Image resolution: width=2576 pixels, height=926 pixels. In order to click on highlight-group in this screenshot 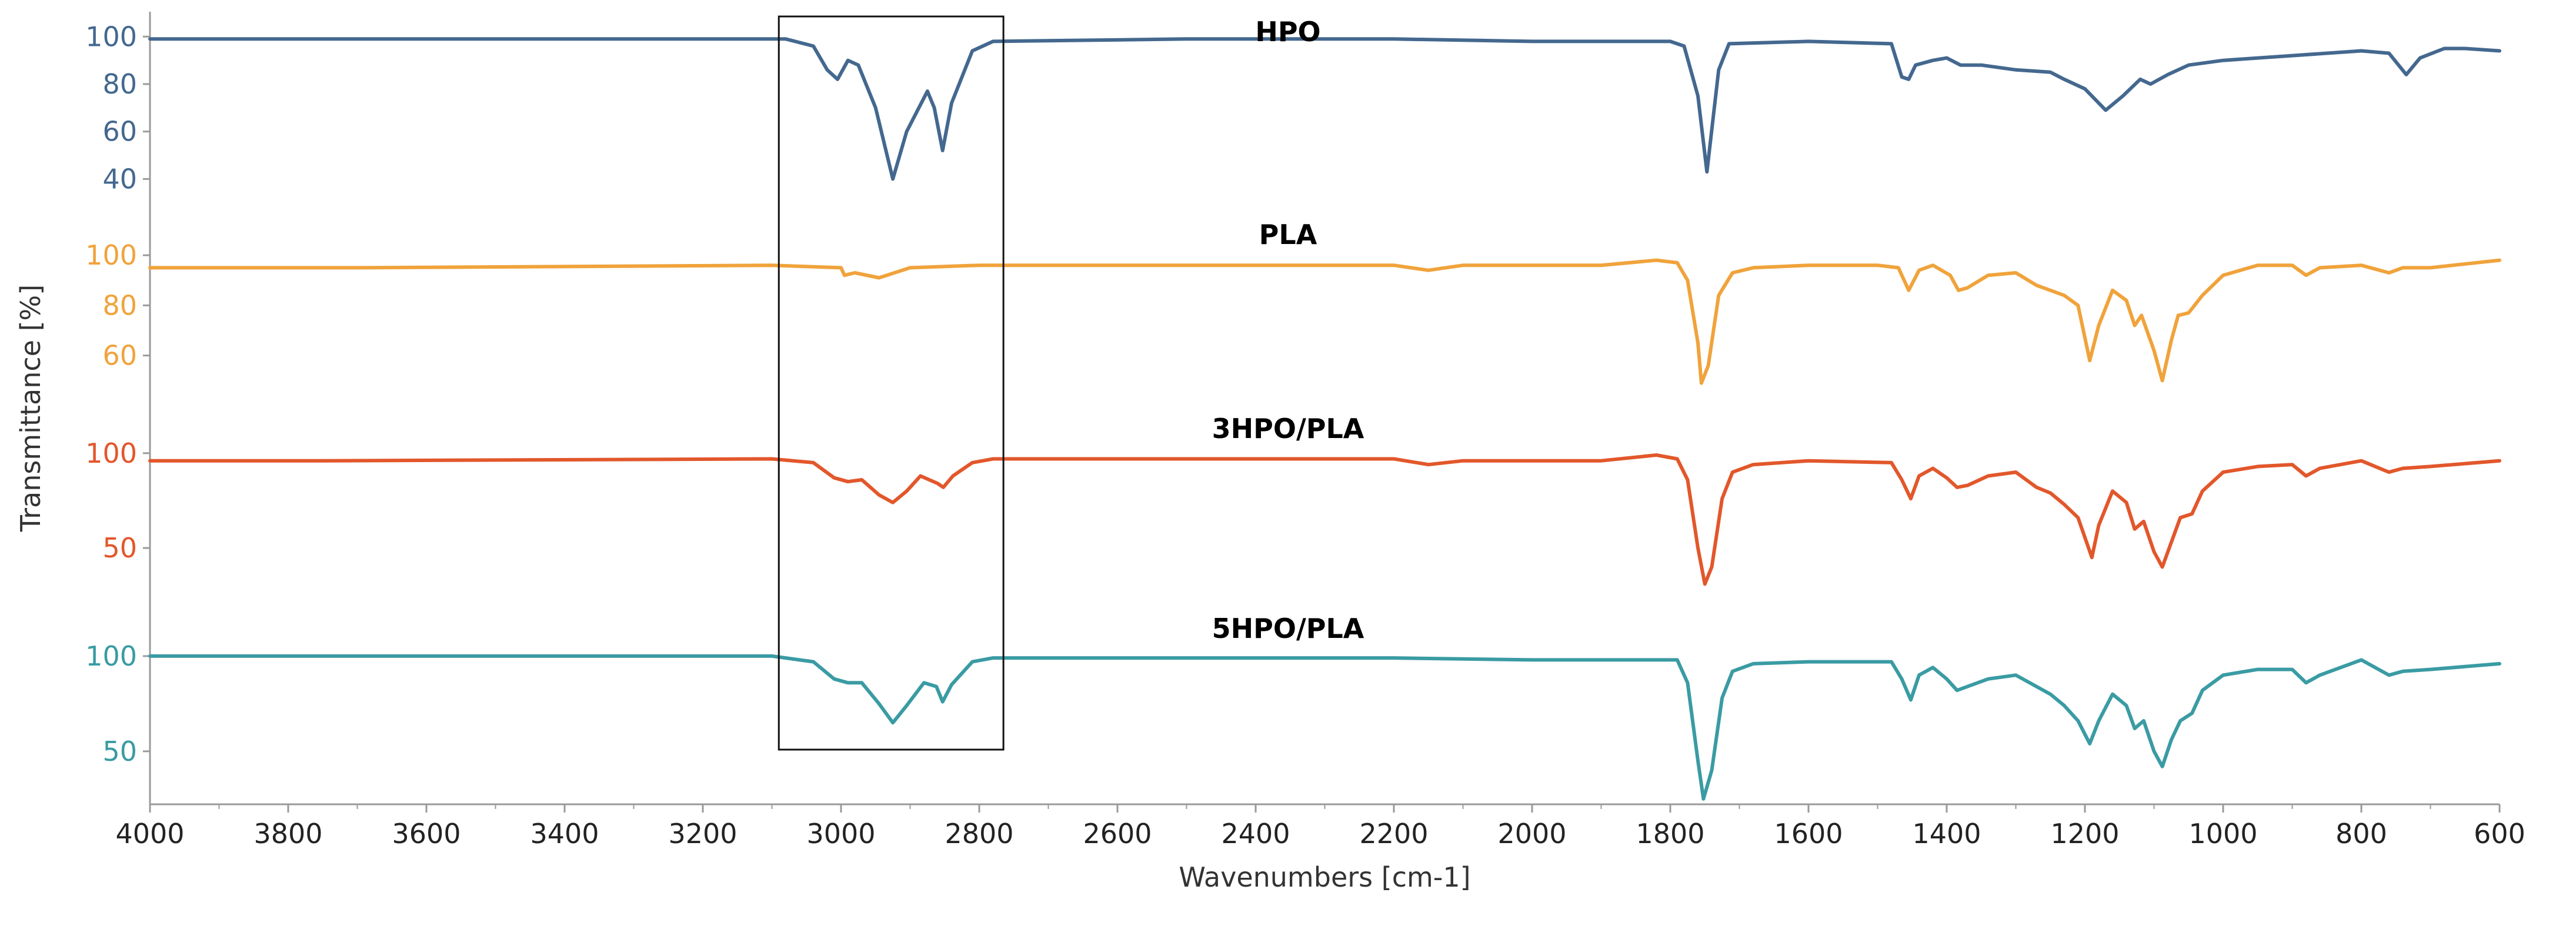, I will do `click(891, 383)`.